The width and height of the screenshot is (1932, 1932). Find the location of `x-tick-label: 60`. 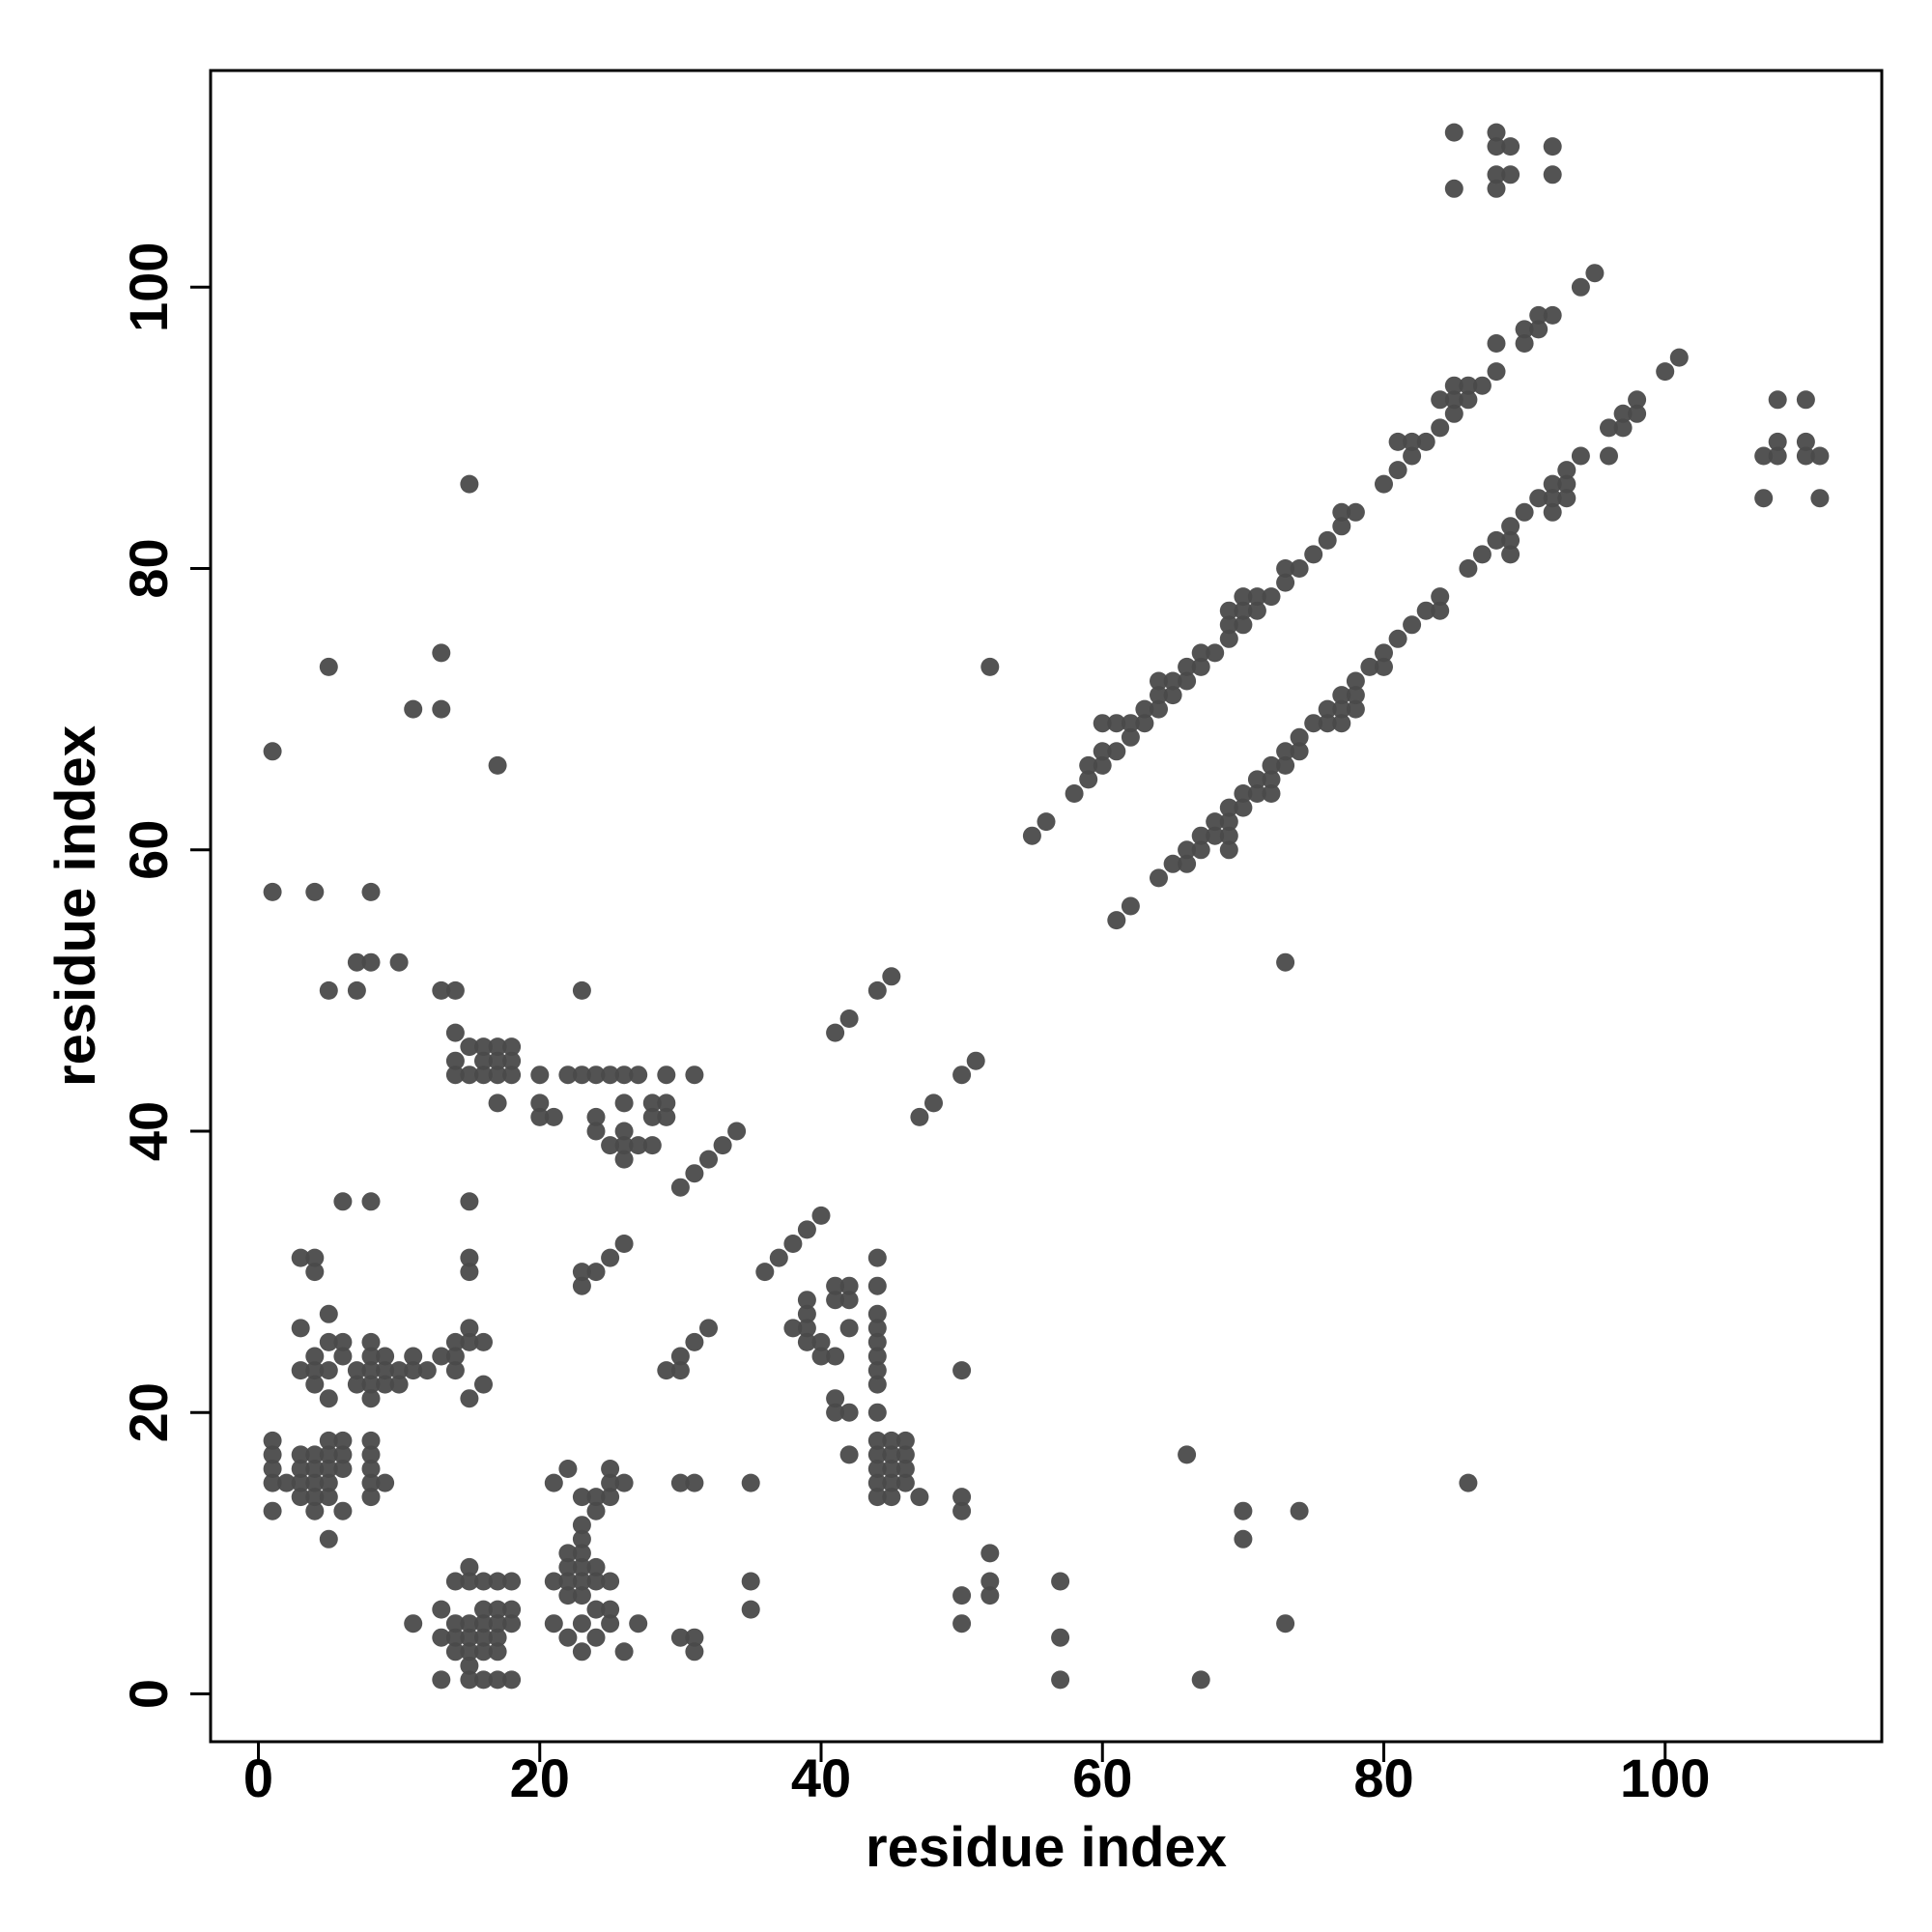

x-tick-label: 60 is located at coordinates (1102, 1777).